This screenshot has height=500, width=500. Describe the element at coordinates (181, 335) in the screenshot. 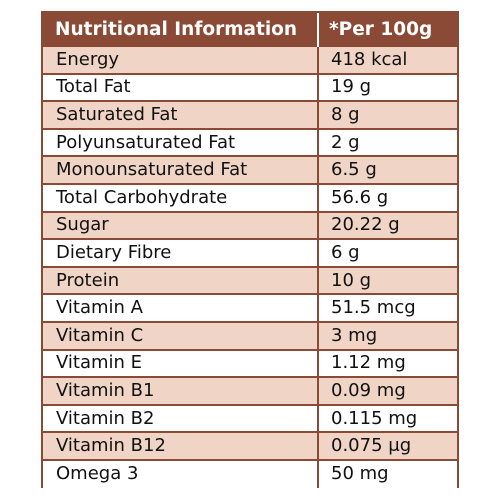

I see `nutrient-name: Vitamin C` at that location.